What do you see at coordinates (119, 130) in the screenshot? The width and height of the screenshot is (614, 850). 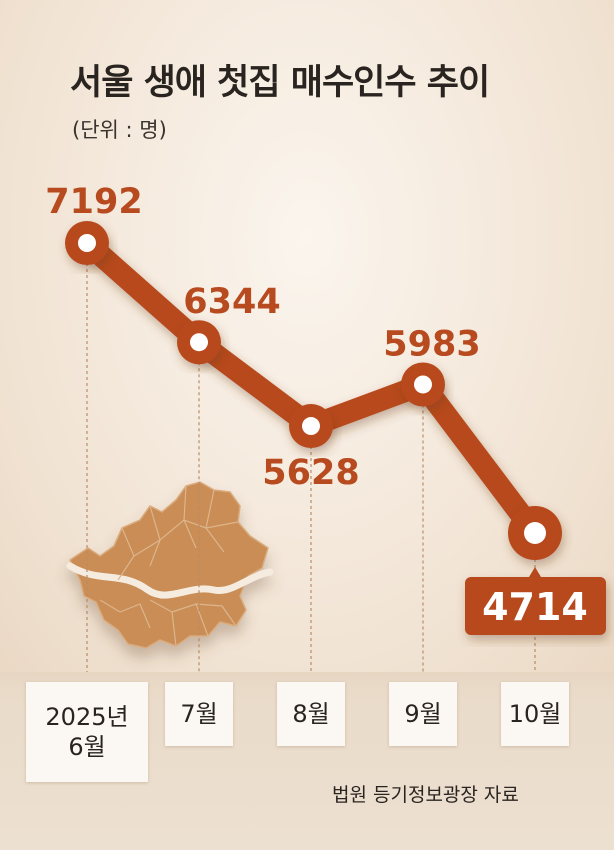 I see `unit-label: (단위 : 명)` at bounding box center [119, 130].